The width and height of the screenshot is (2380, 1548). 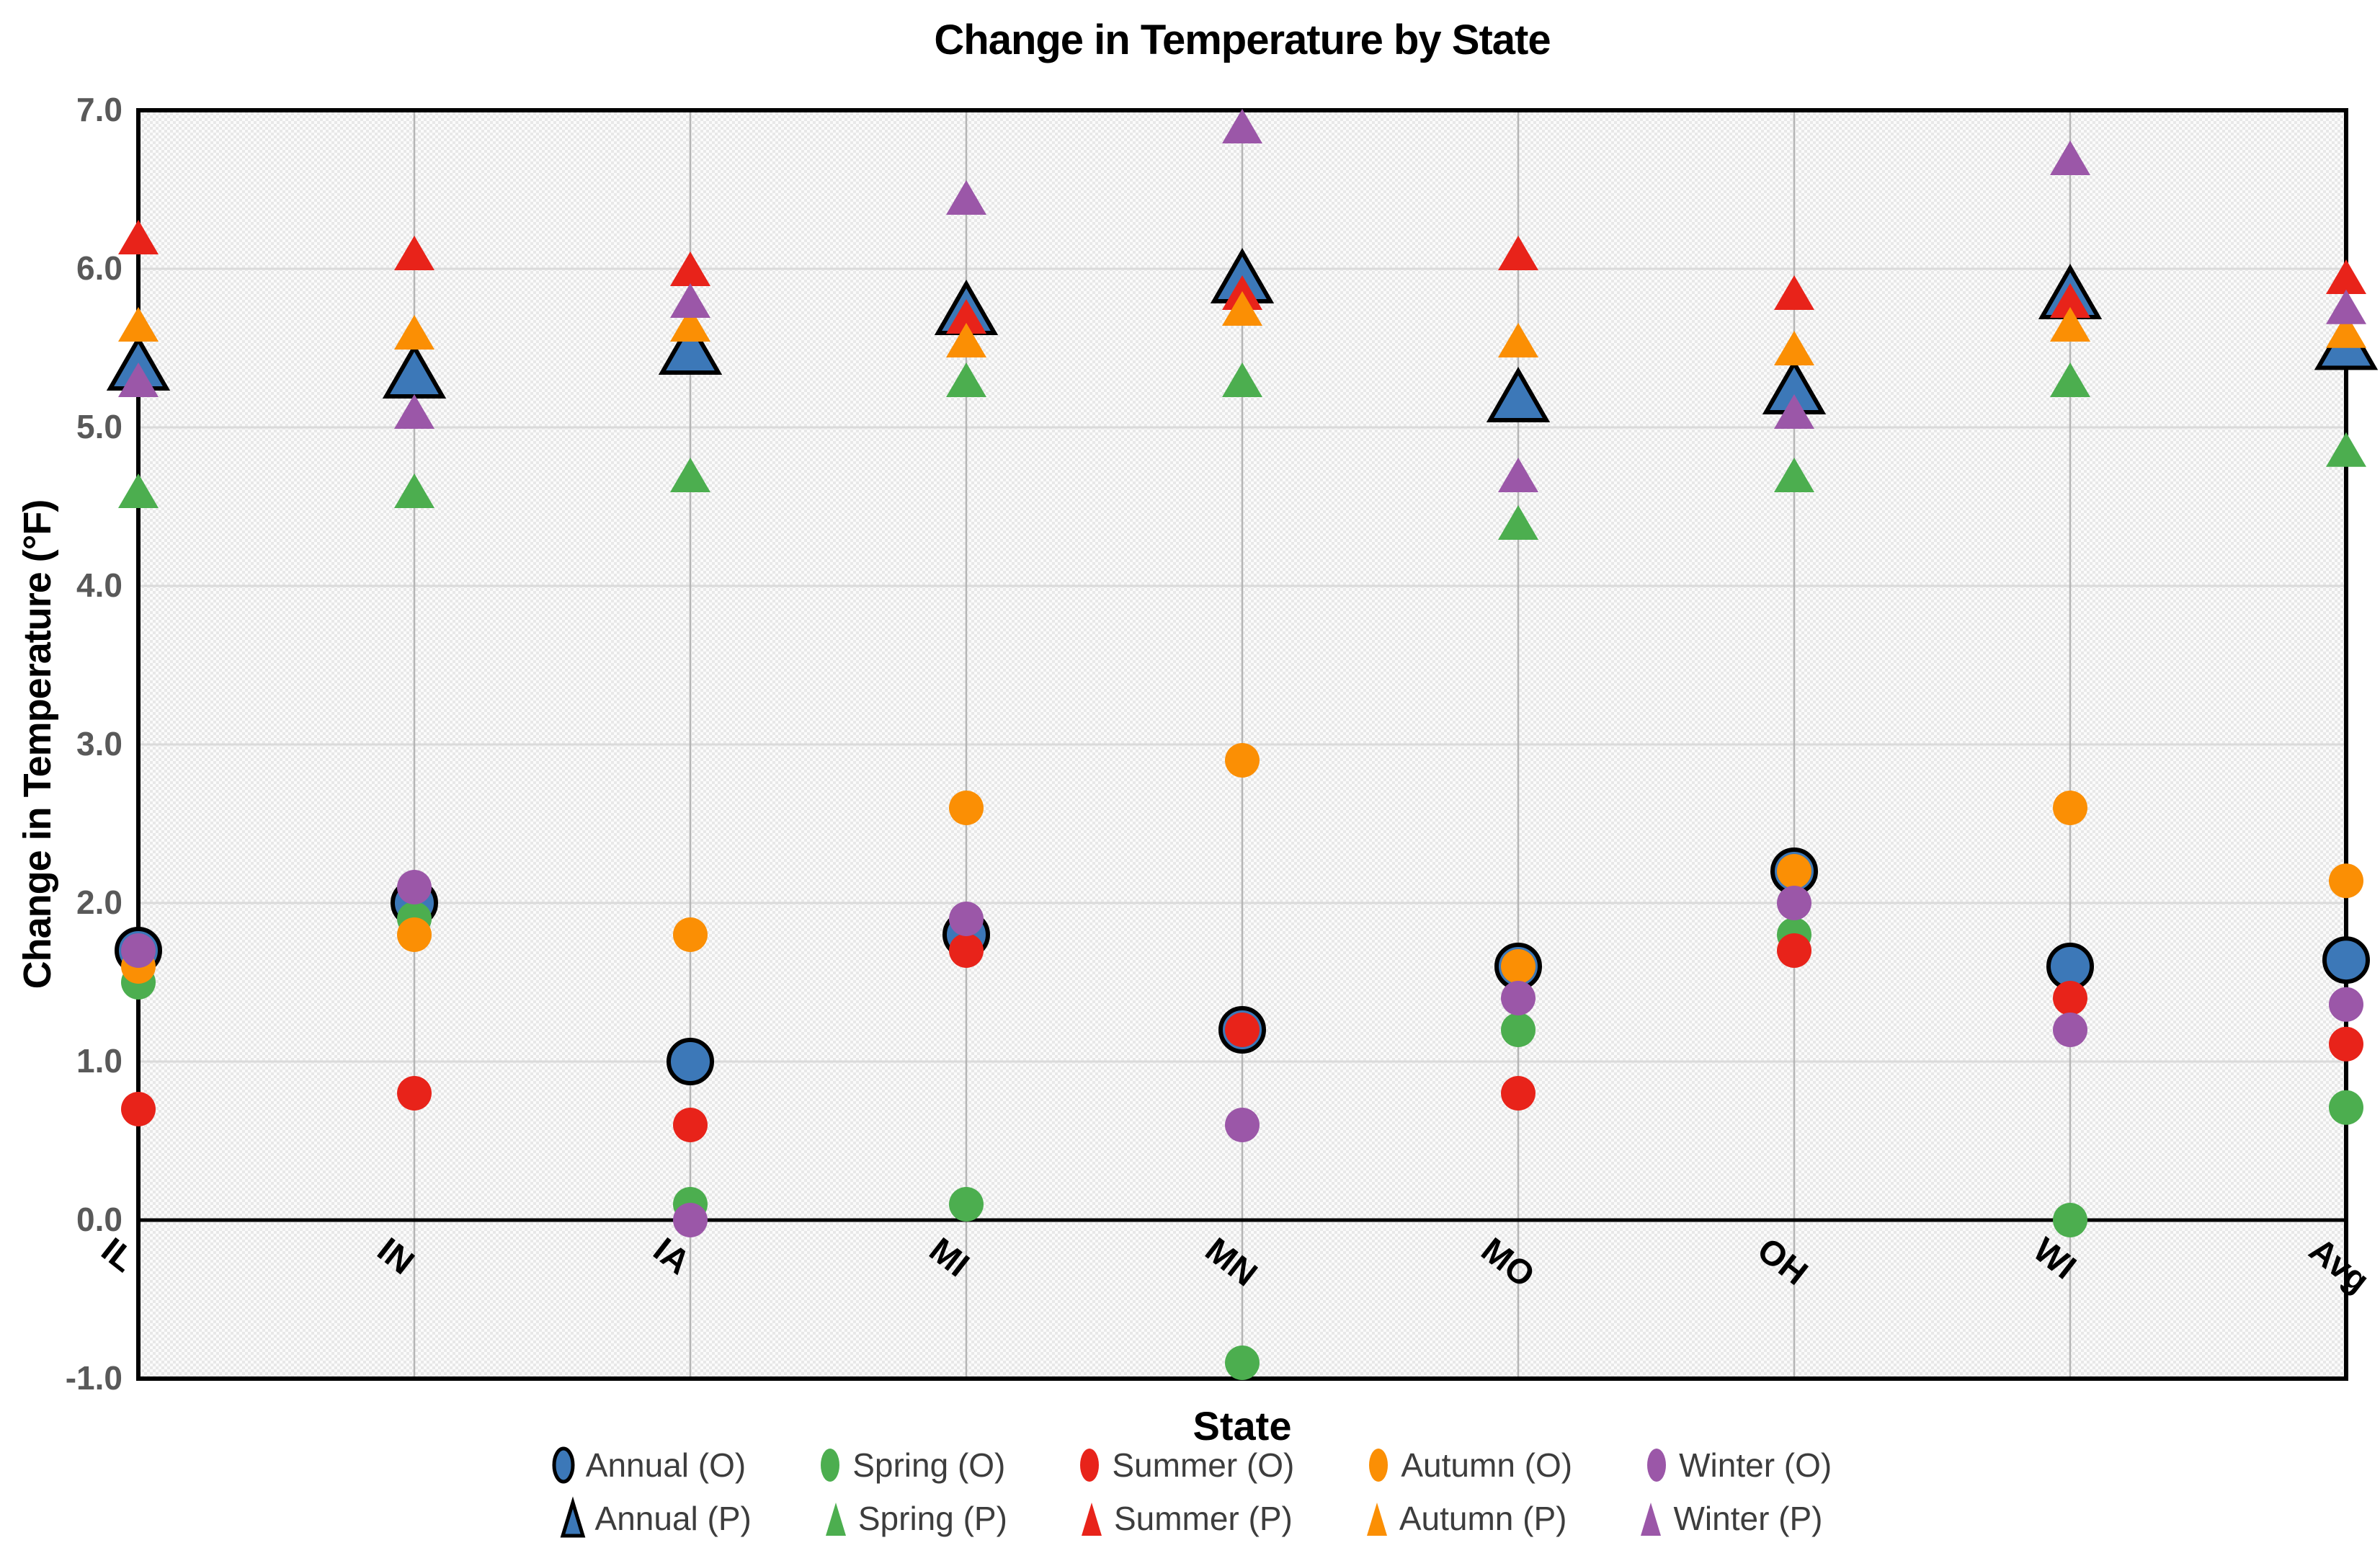 What do you see at coordinates (414, 1093) in the screenshot?
I see `marker-summer-o-in` at bounding box center [414, 1093].